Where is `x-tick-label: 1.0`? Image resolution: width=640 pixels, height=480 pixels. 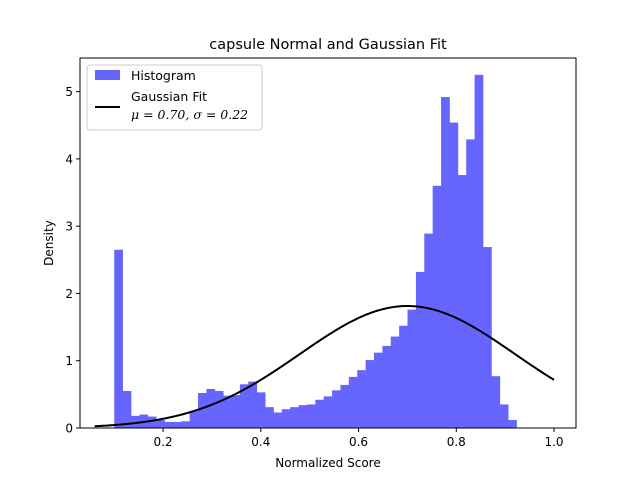 x-tick-label: 1.0 is located at coordinates (553, 442).